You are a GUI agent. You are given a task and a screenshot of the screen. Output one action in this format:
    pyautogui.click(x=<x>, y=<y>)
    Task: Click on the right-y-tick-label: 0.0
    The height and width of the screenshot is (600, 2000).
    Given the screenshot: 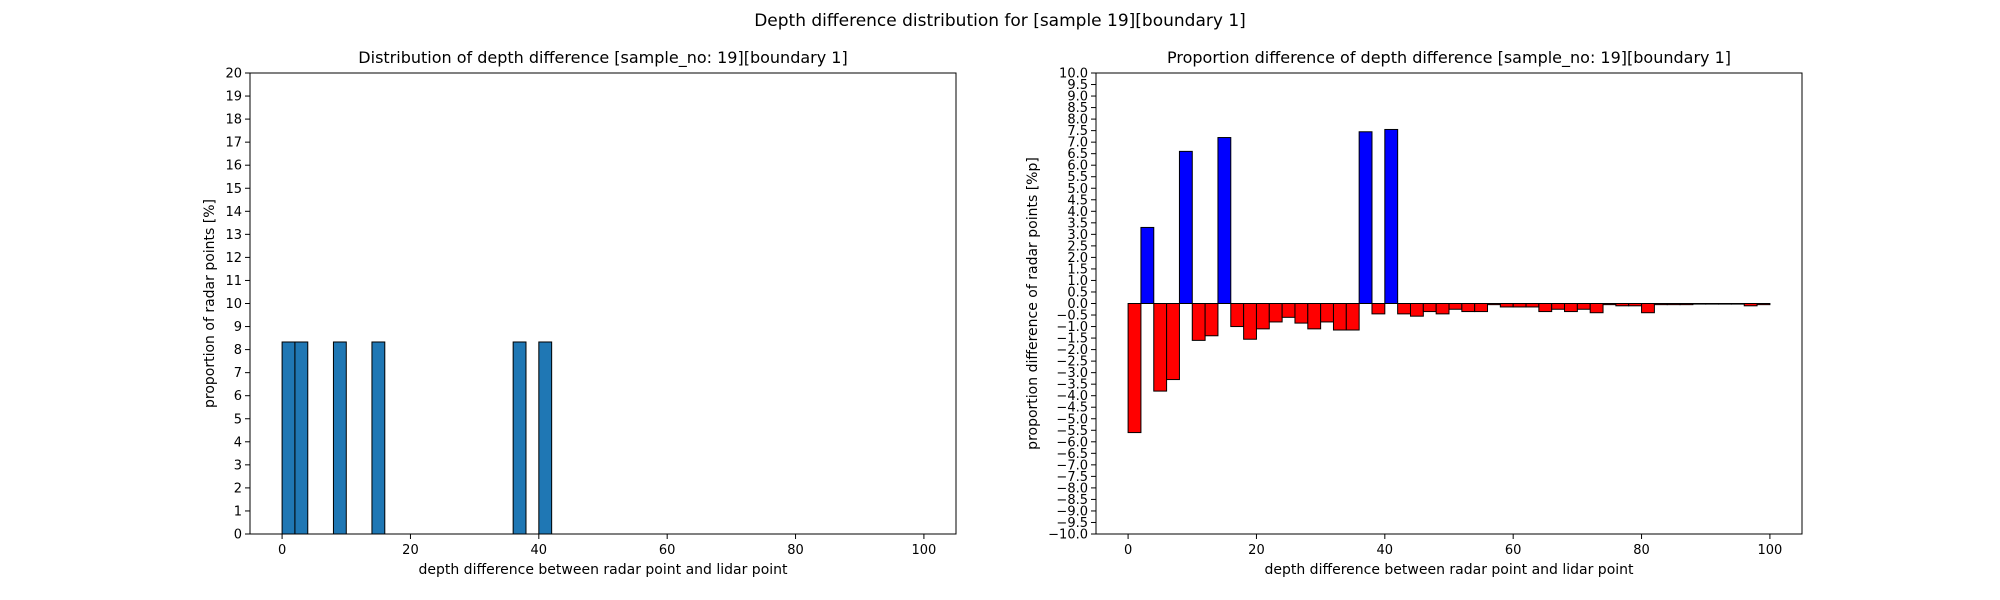 What is the action you would take?
    pyautogui.click(x=1077, y=304)
    